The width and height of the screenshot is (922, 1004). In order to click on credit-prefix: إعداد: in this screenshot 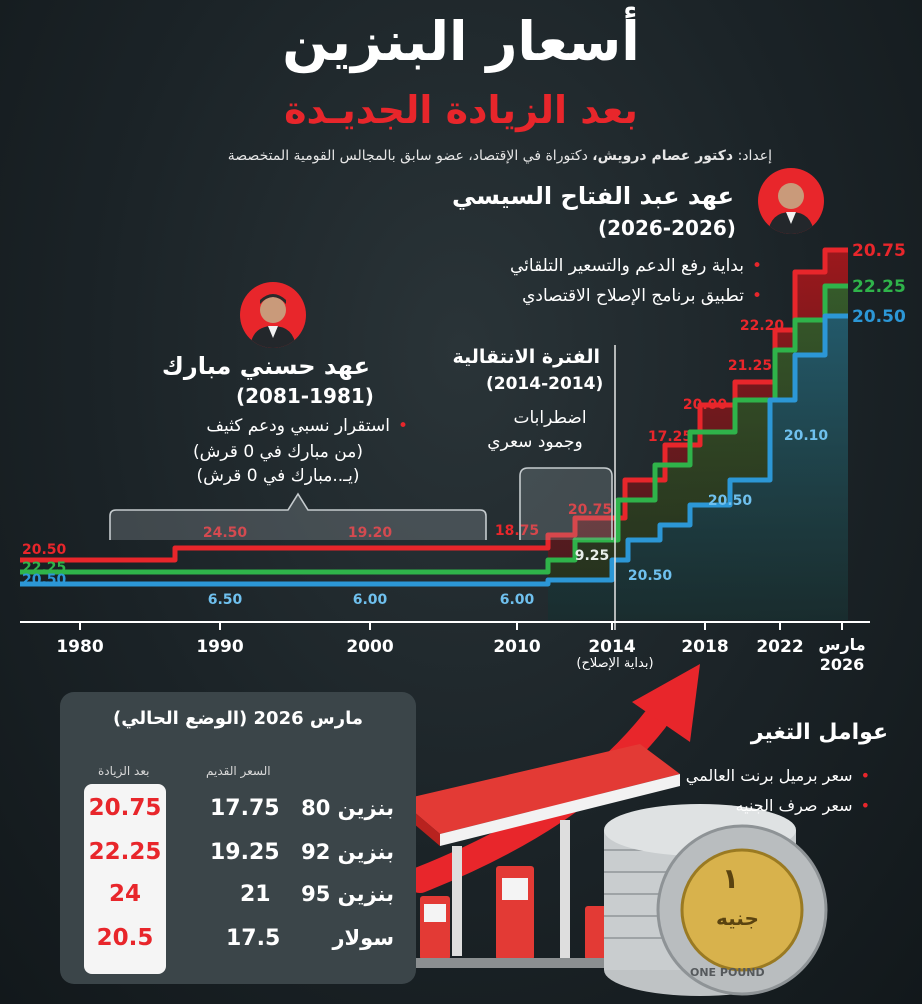, I will do `click(754, 156)`.